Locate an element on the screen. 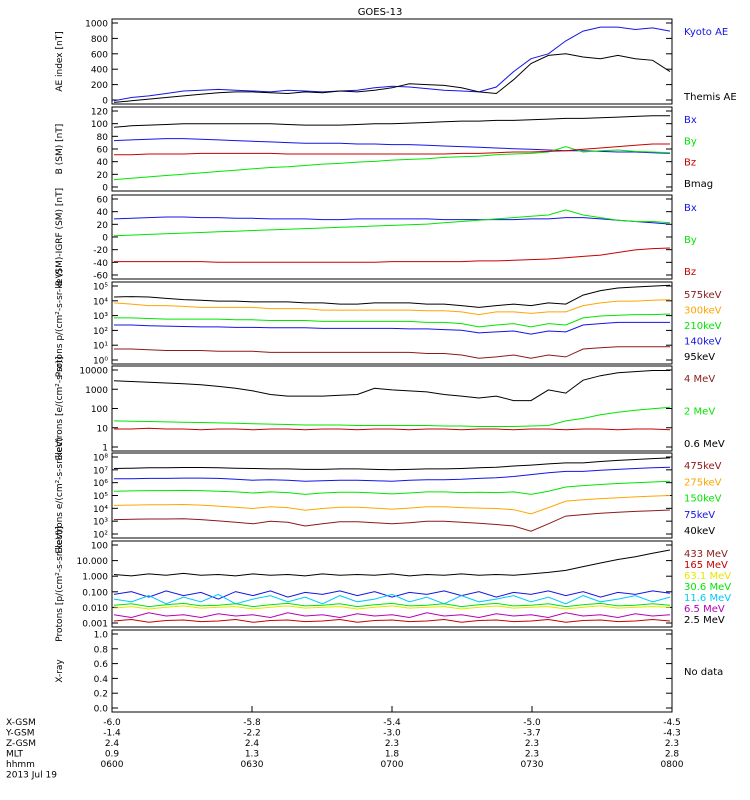  series-line-140kev is located at coordinates (392, 328).